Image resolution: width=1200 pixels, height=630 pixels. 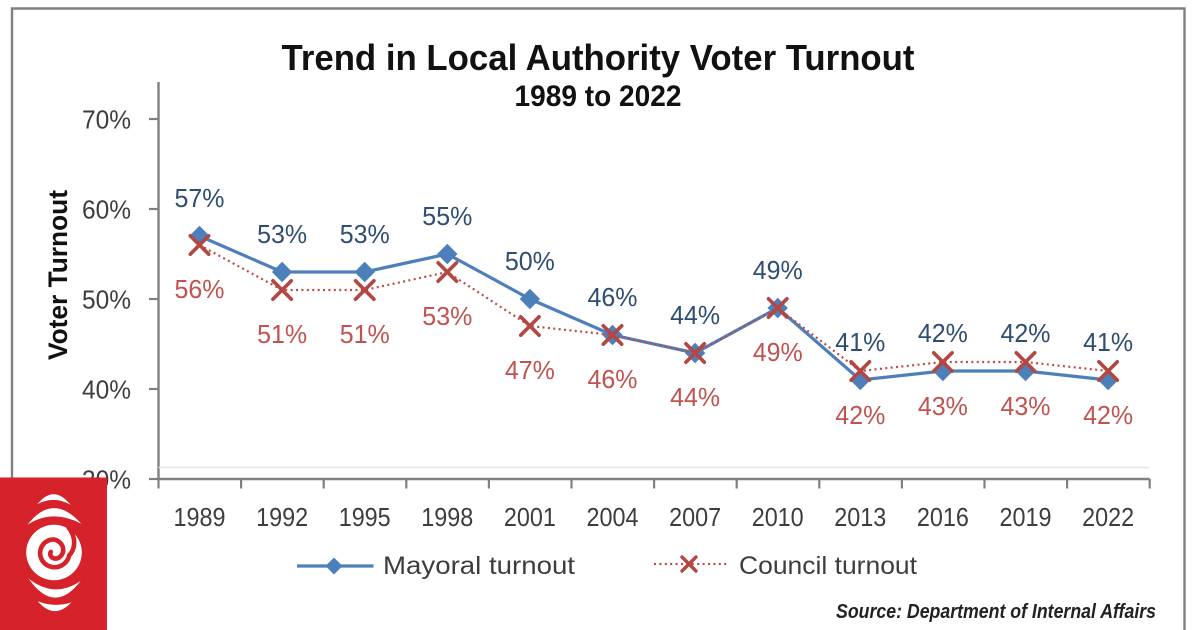 I want to click on svg-text: 2007, so click(x=695, y=517).